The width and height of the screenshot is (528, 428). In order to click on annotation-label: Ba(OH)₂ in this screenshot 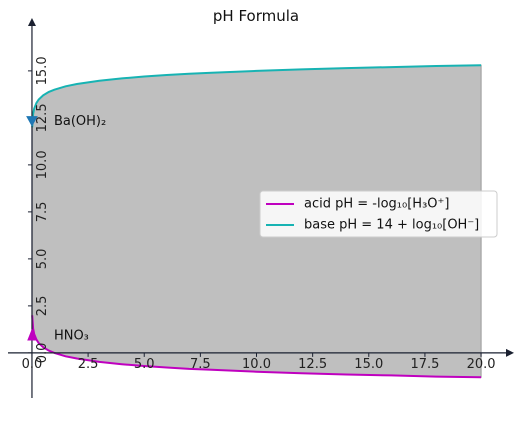, I will do `click(80, 121)`.